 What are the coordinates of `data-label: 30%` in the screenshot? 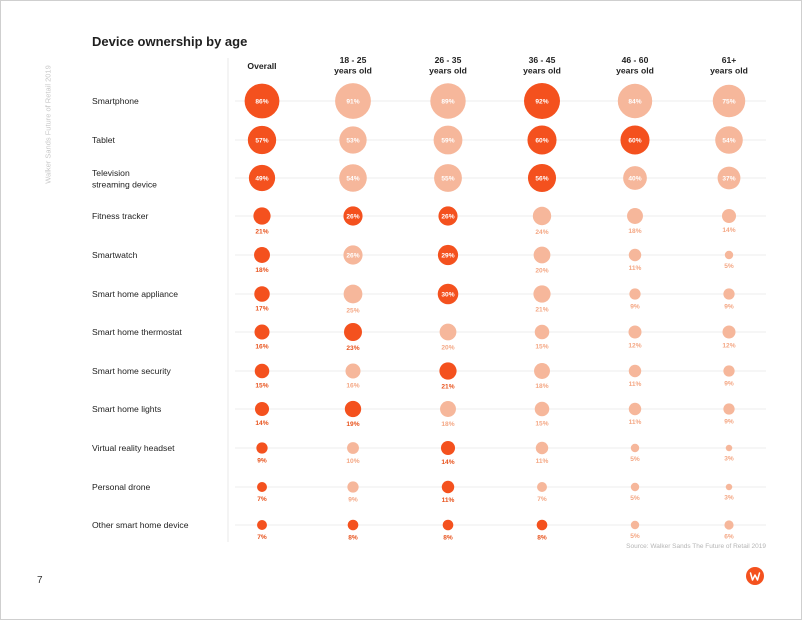 It's located at (447, 294).